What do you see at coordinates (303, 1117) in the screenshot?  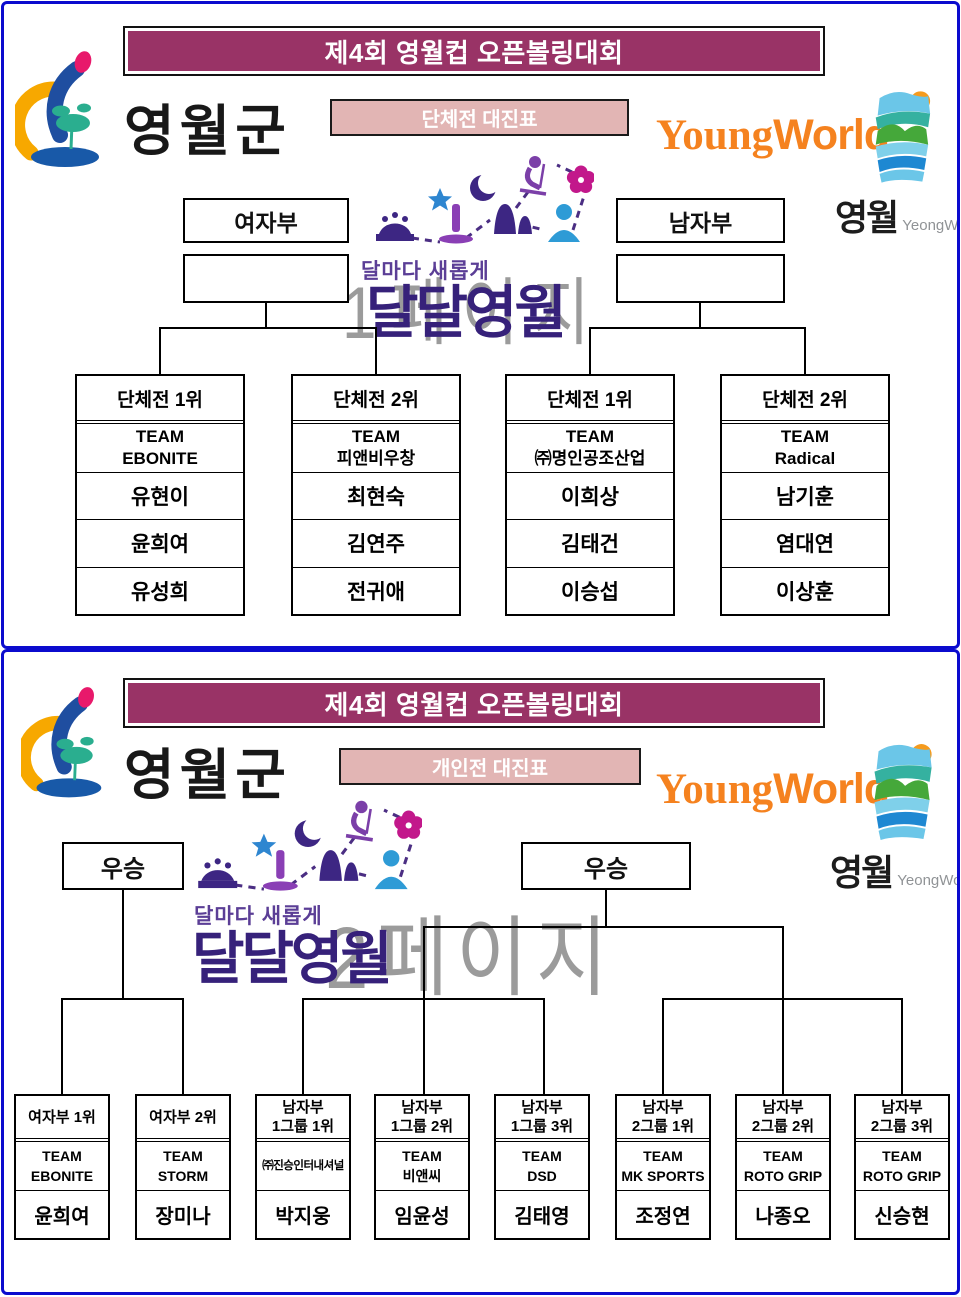 I see `entry-rank: 남자부 1그룹 1위` at bounding box center [303, 1117].